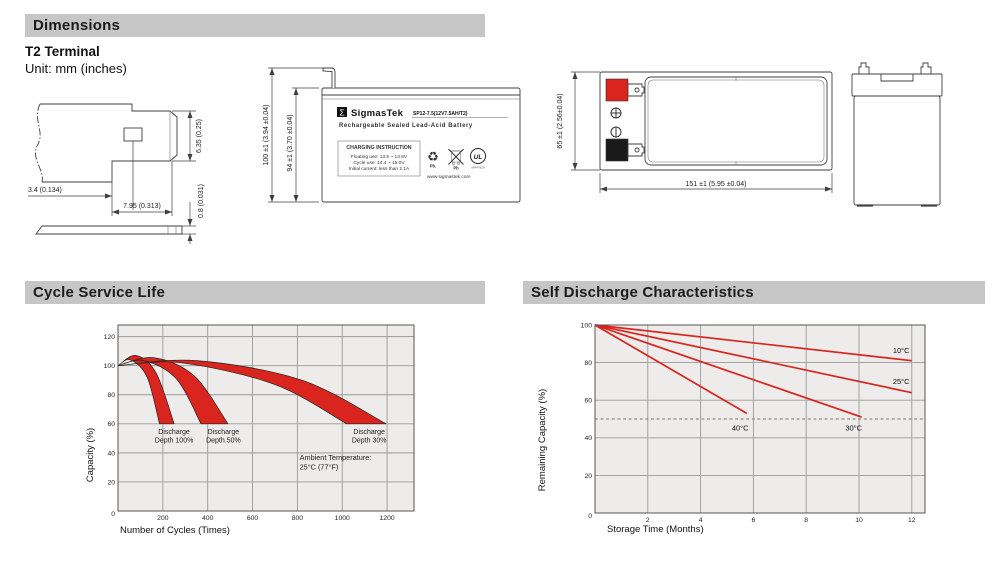 This screenshot has width=1000, height=565. I want to click on negative-terminal-pad, so click(617, 150).